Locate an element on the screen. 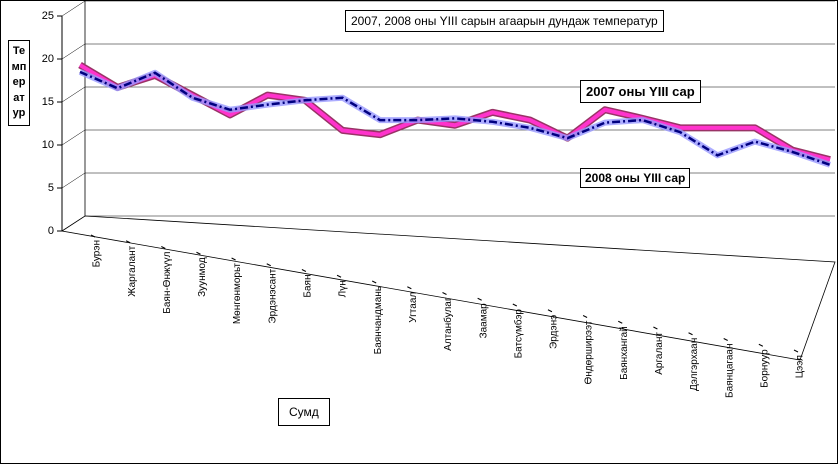 Image resolution: width=838 pixels, height=464 pixels. x-tick-label: Баянцагаан is located at coordinates (729, 371).